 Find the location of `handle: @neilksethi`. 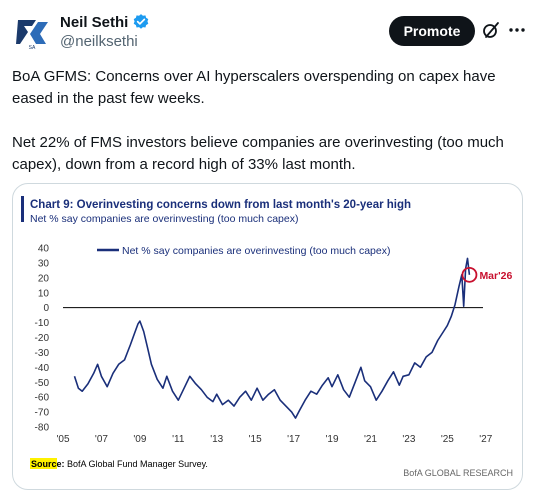

handle: @neilksethi is located at coordinates (99, 41).